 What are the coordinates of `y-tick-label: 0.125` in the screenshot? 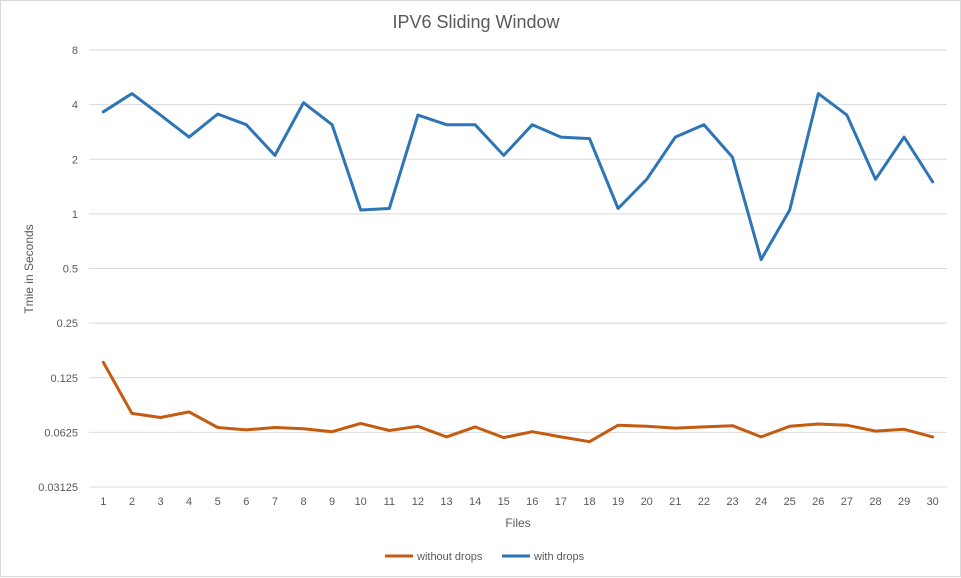 It's located at (64, 379).